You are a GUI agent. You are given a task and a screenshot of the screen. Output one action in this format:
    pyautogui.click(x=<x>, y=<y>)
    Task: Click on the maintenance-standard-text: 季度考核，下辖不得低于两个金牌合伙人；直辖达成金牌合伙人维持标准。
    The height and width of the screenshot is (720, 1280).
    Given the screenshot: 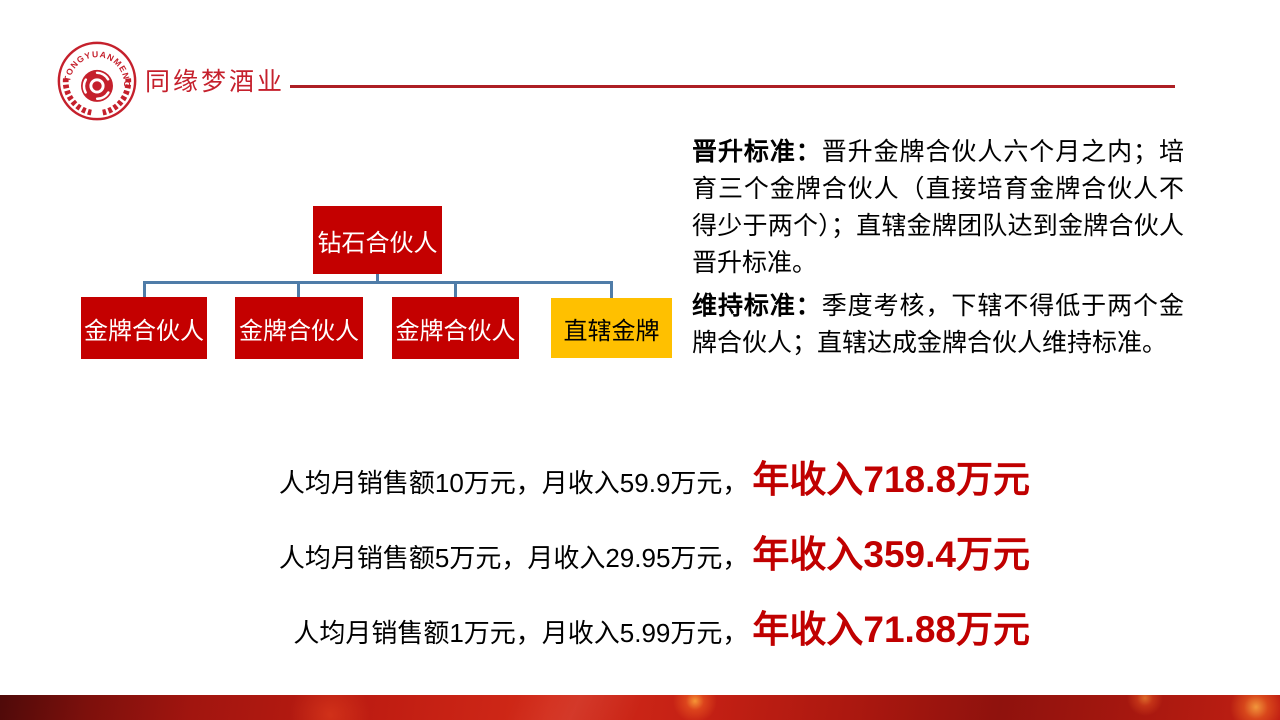 What is the action you would take?
    pyautogui.click(x=938, y=324)
    